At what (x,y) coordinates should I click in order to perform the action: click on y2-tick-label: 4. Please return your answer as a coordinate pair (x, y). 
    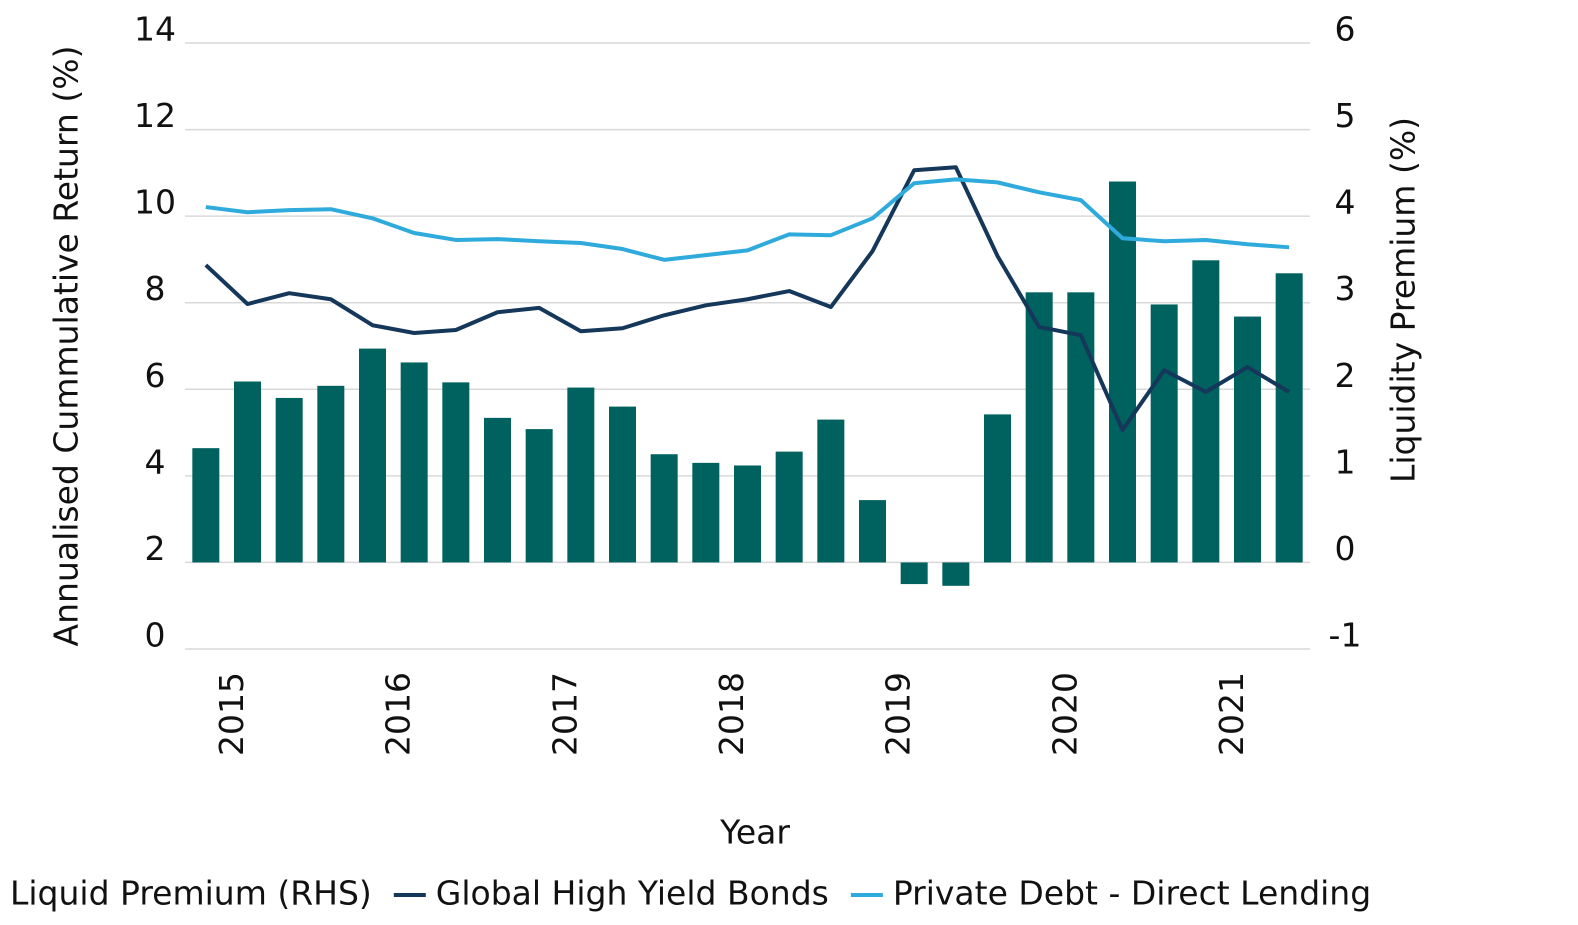
    Looking at the image, I should click on (1345, 202).